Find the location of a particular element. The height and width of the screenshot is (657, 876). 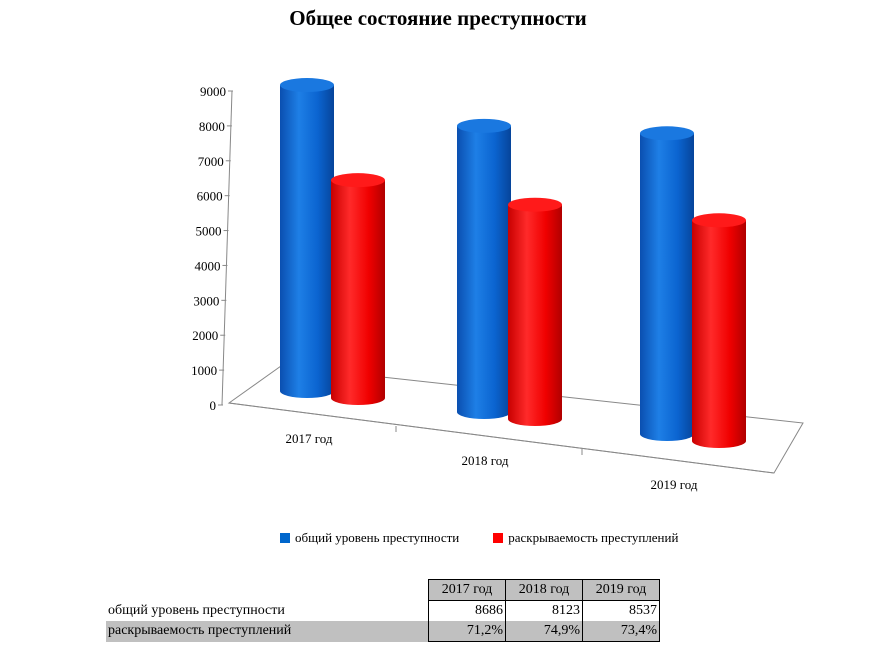

legend-swatch-red is located at coordinates (498, 538).